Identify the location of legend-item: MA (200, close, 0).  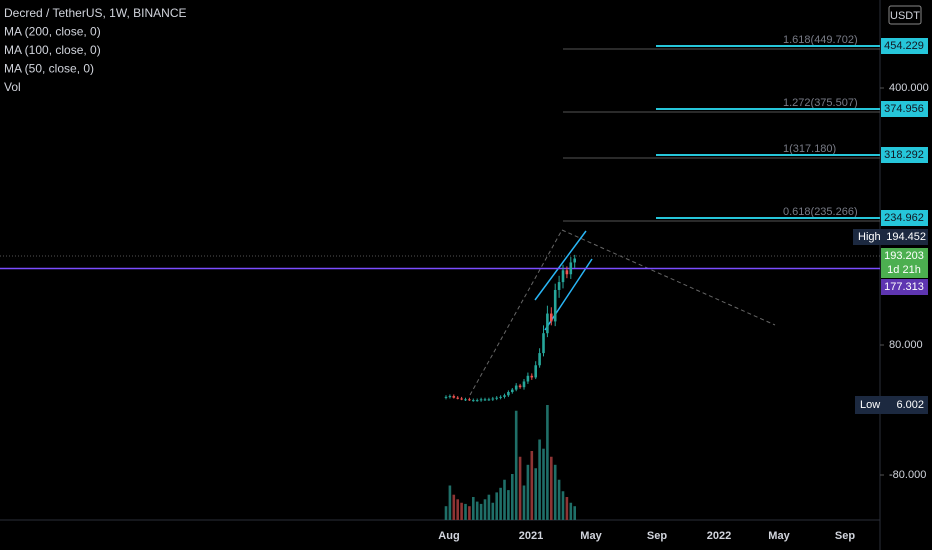
(52, 32).